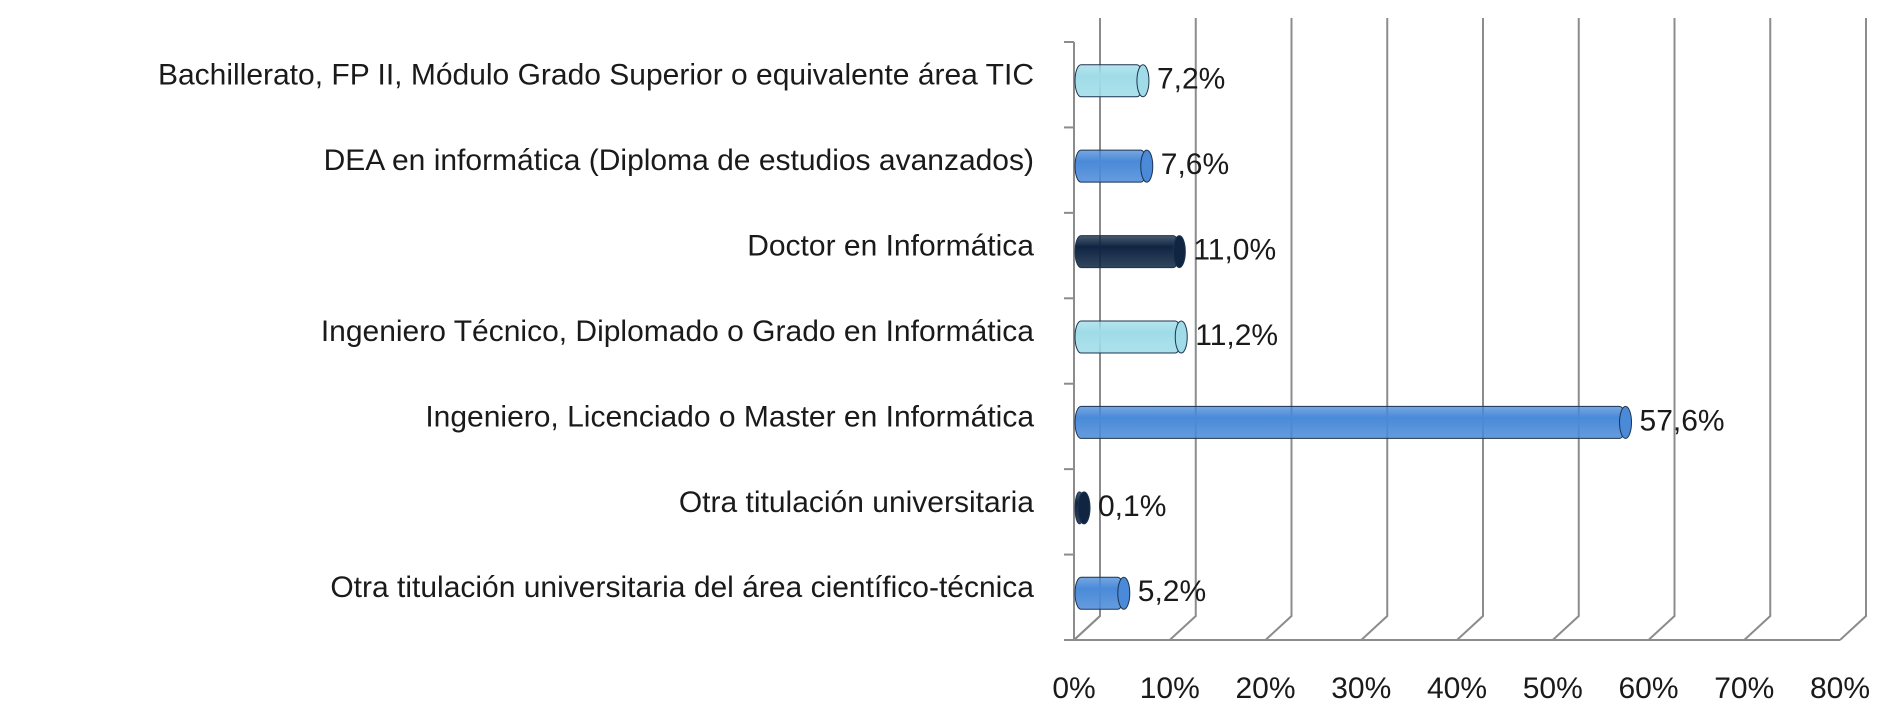  I want to click on data-label: 0,1%, so click(1132, 506).